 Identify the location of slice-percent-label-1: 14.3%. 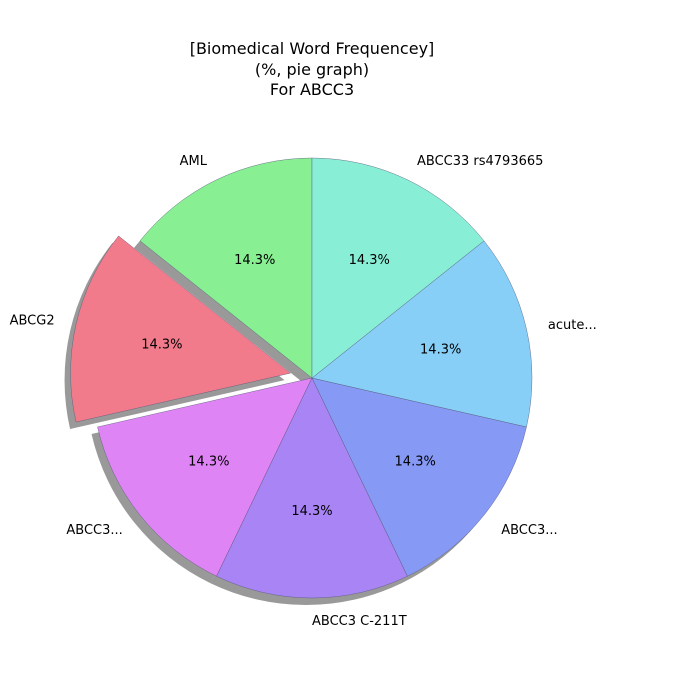
(161, 345).